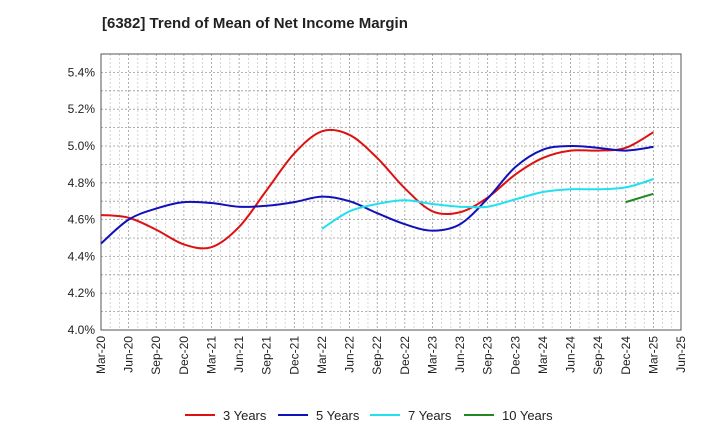 The image size is (720, 440). Describe the element at coordinates (82, 220) in the screenshot. I see `y-tick-label: 4.6%` at that location.